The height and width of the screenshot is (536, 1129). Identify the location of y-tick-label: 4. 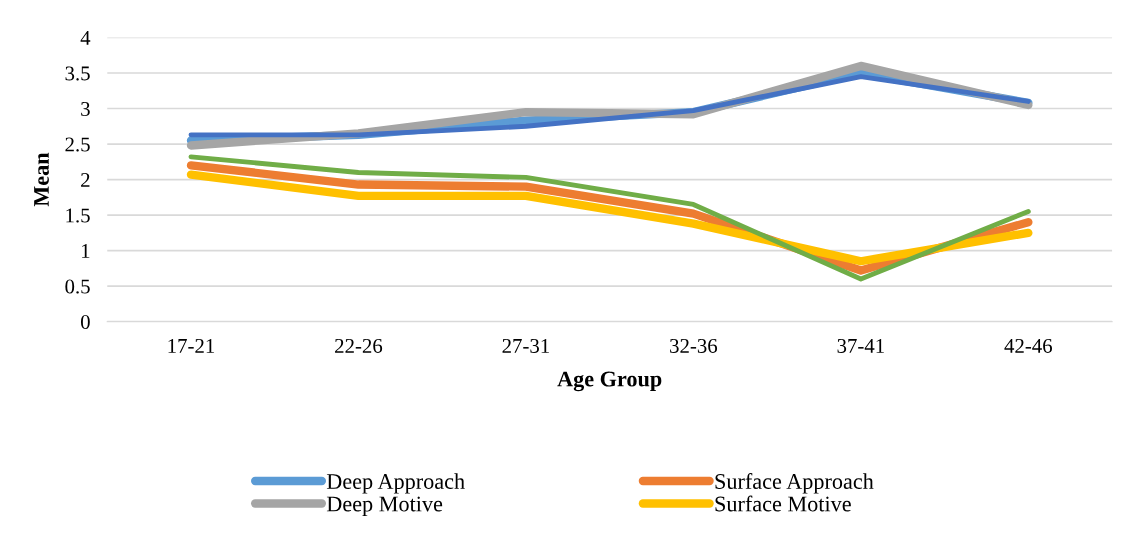
(85, 38).